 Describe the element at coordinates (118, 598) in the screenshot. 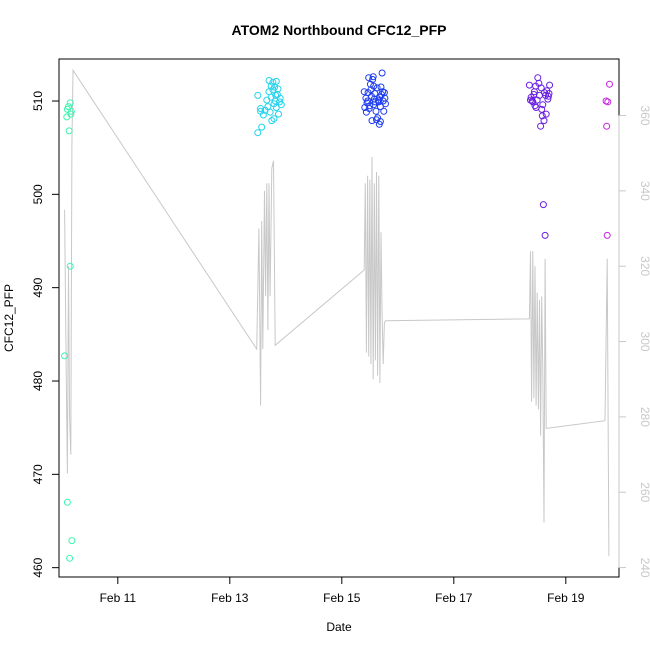

I see `x-tick-label: Feb 11` at that location.